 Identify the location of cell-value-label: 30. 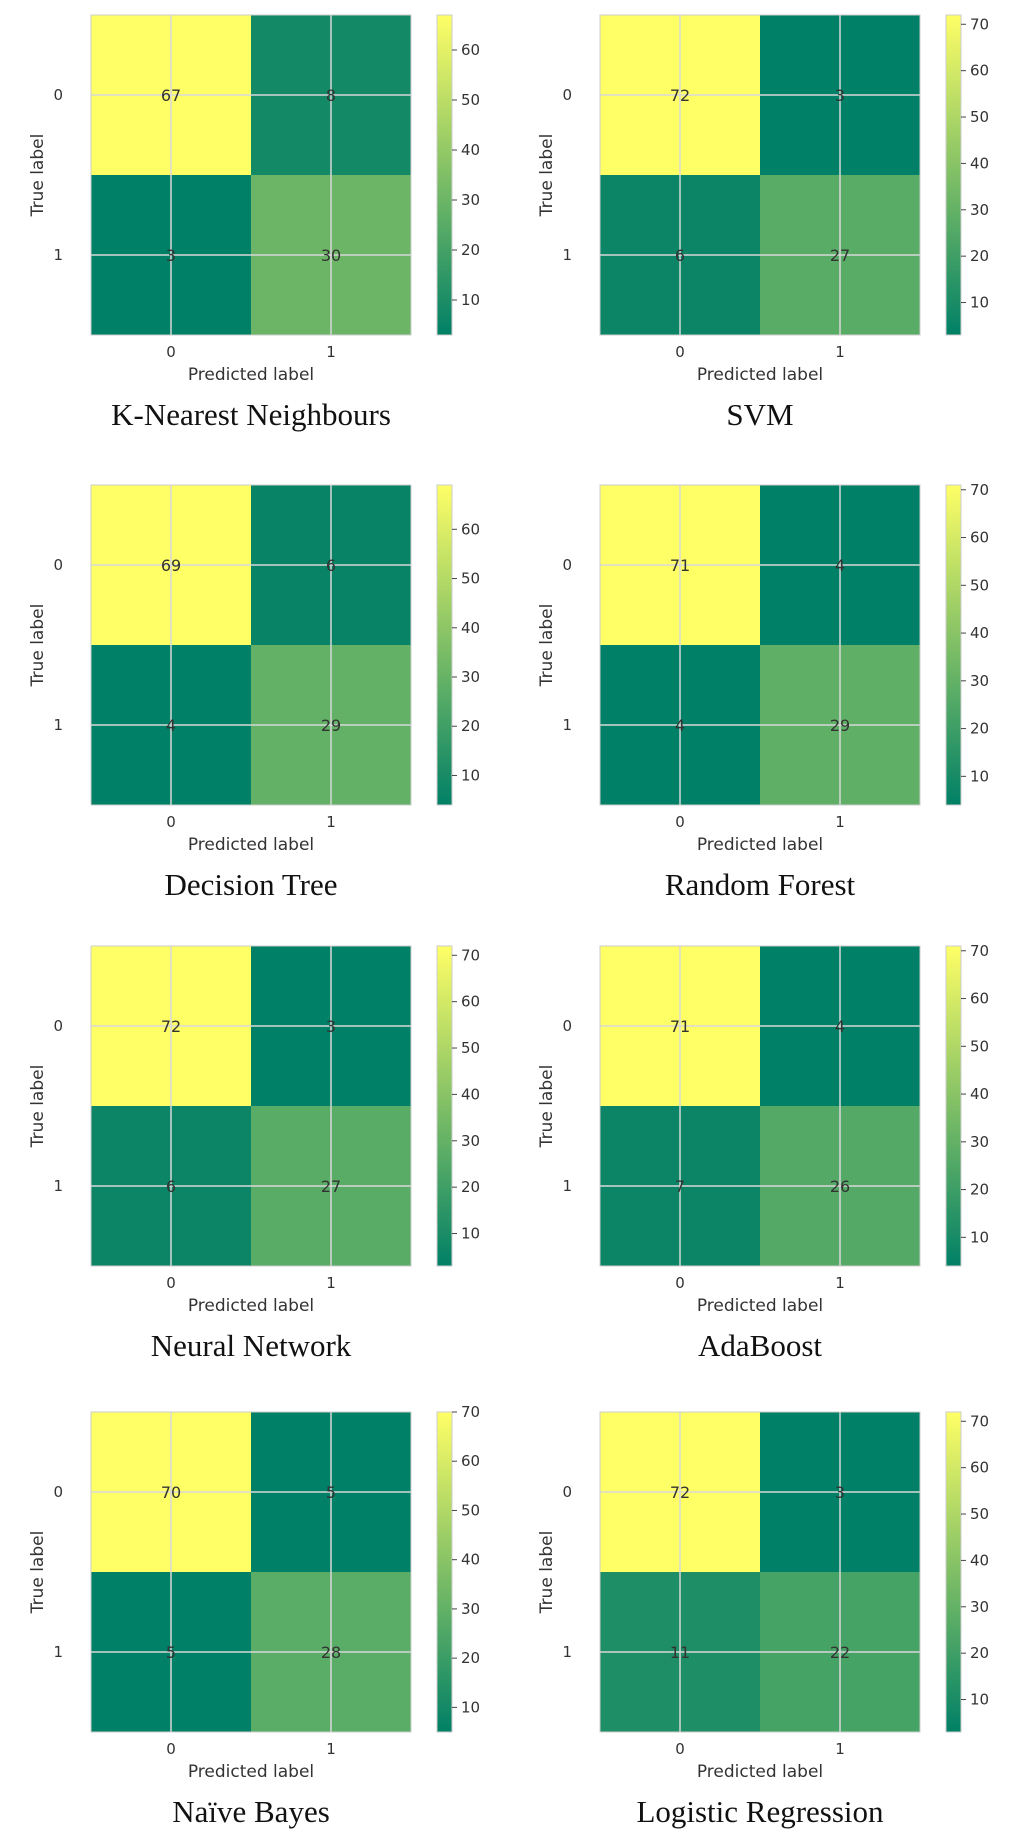
(331, 255).